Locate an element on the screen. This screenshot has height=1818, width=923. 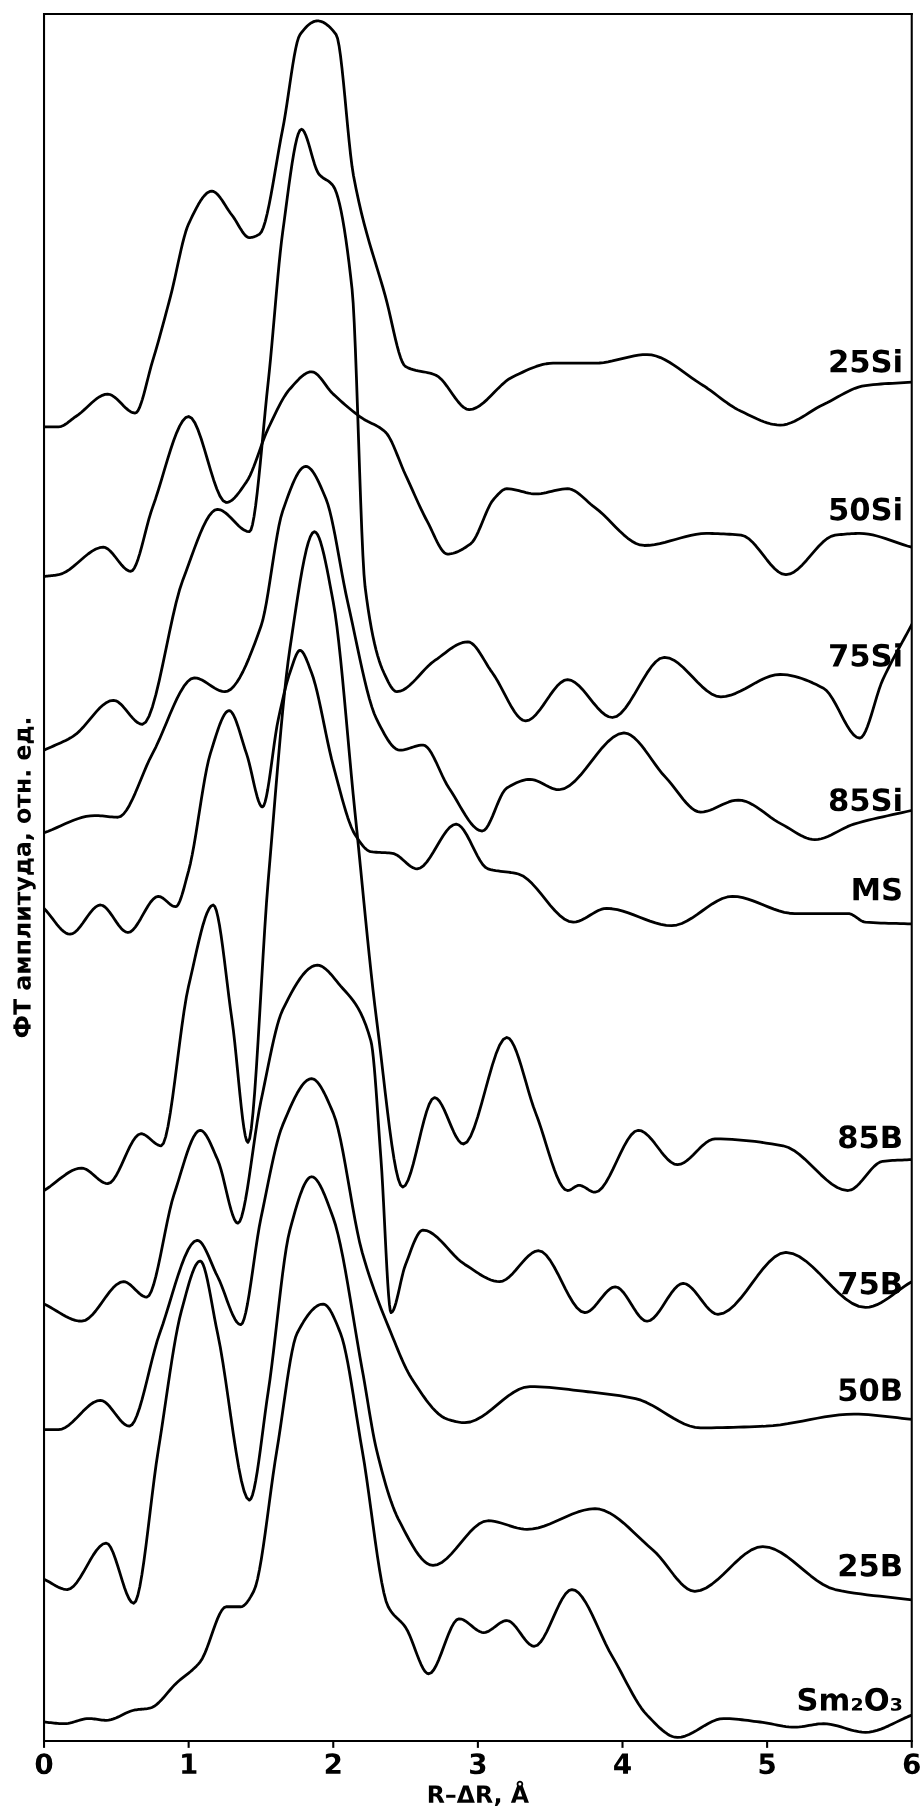
series-label: 85Si is located at coordinates (865, 799).